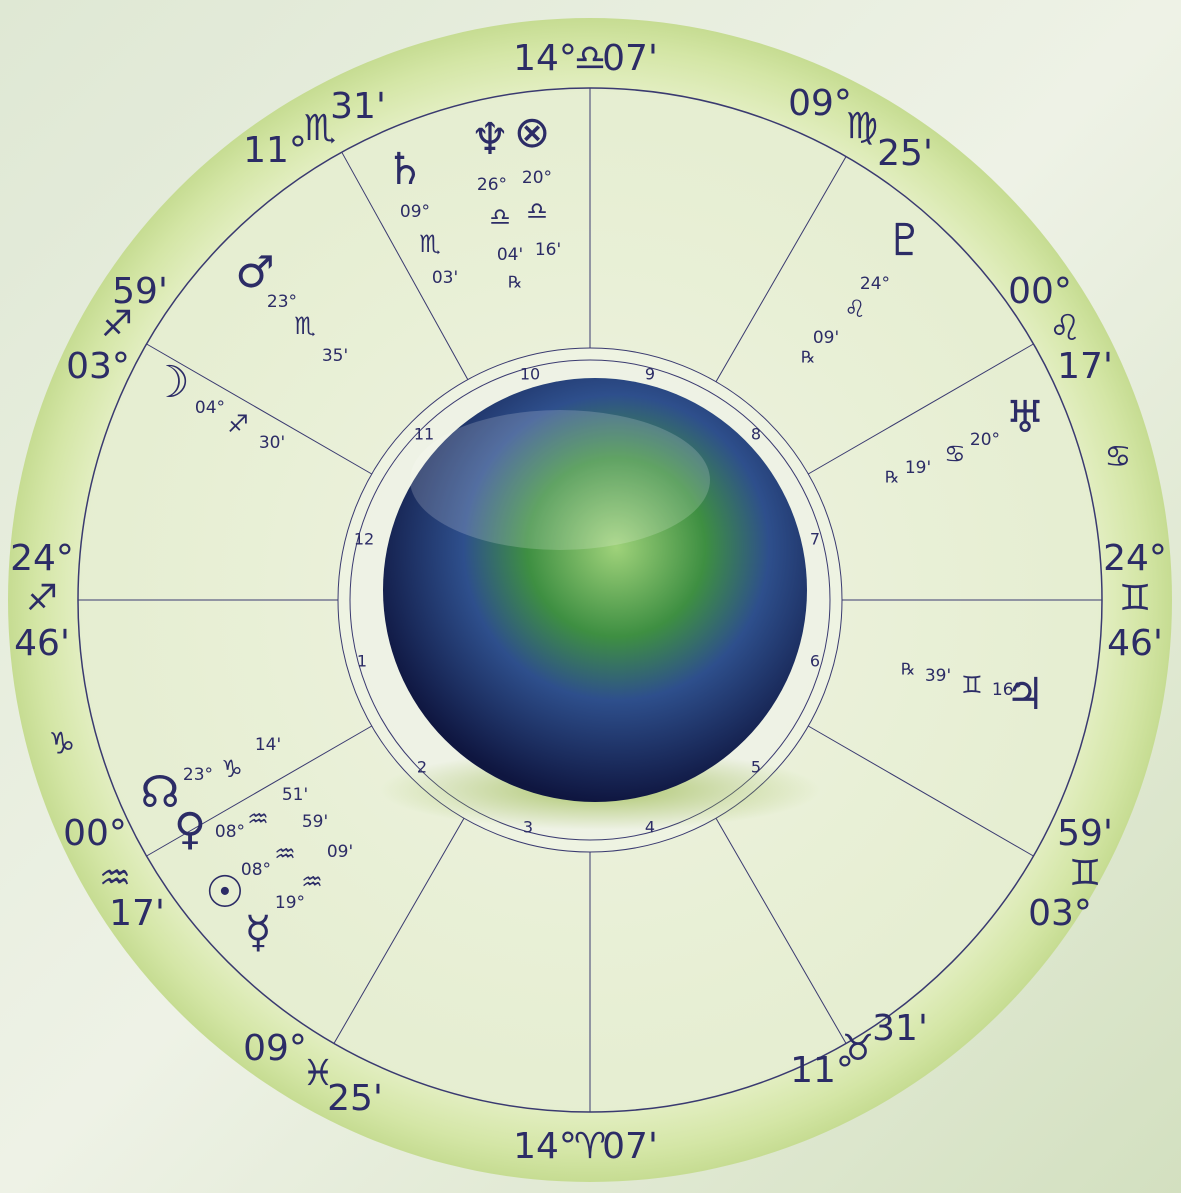 The width and height of the screenshot is (1181, 1193). What do you see at coordinates (489, 139) in the screenshot?
I see `planet-glyph: ♆` at bounding box center [489, 139].